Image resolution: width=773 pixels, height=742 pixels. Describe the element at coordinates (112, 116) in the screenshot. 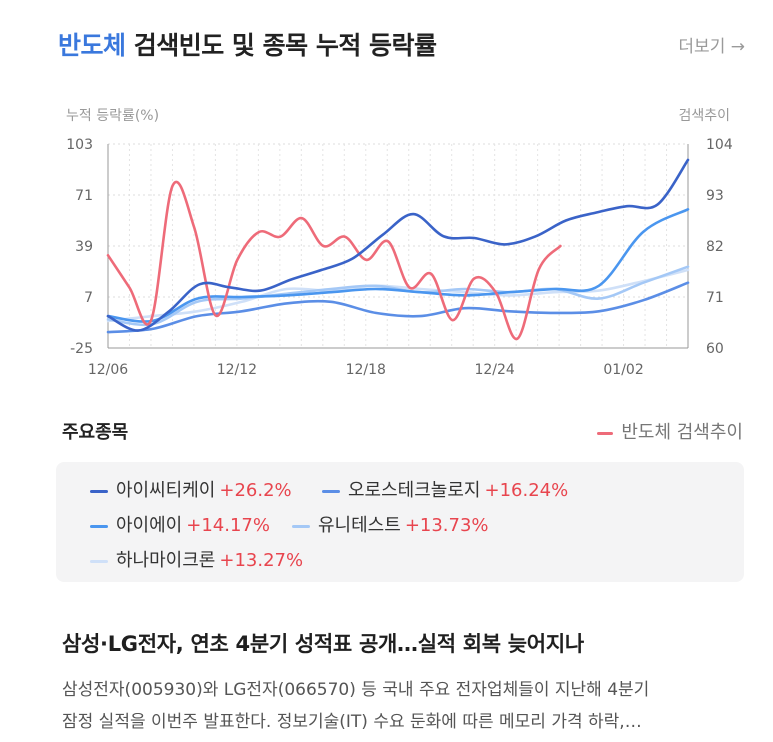

I see `left-axis-title: 누적 등락률(%)` at that location.